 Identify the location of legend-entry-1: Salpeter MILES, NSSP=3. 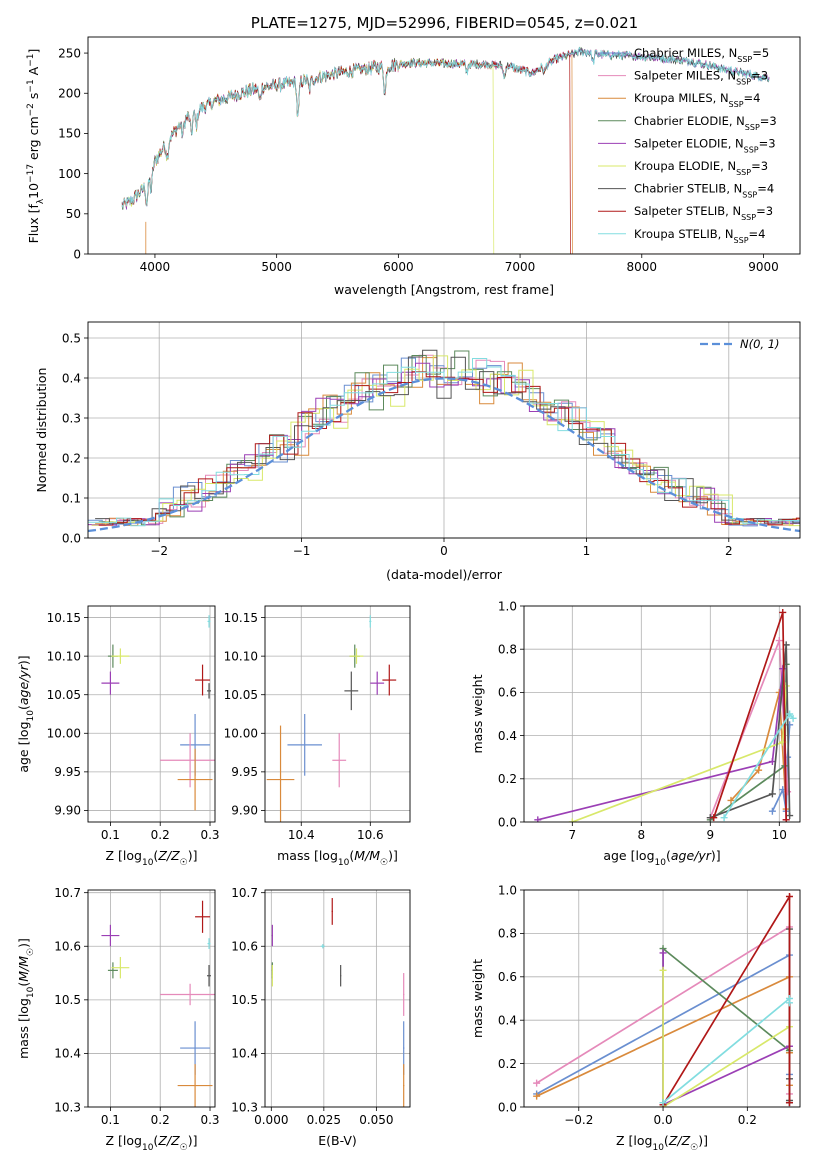
(701, 78).